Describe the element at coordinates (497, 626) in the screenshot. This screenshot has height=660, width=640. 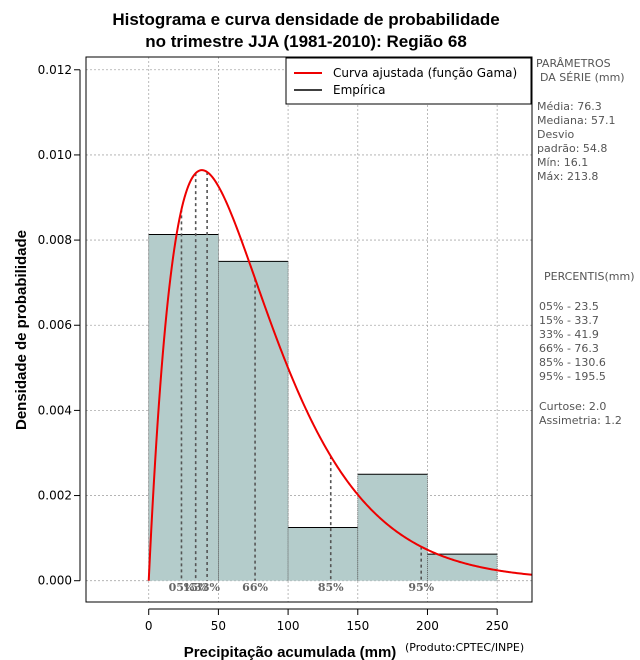
I see `x-tick-label: 250` at that location.